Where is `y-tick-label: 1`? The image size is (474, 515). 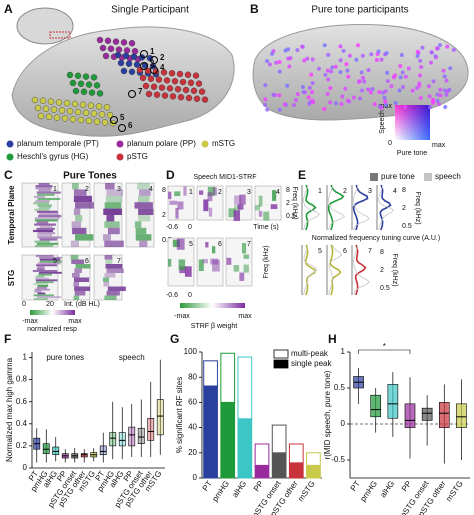 y-tick-label: 1 is located at coordinates (25, 357).